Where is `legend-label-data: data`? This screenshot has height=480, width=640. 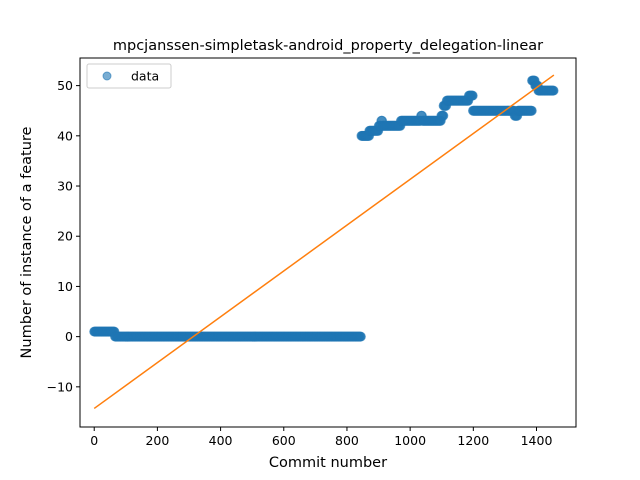
legend-label-data: data is located at coordinates (145, 76).